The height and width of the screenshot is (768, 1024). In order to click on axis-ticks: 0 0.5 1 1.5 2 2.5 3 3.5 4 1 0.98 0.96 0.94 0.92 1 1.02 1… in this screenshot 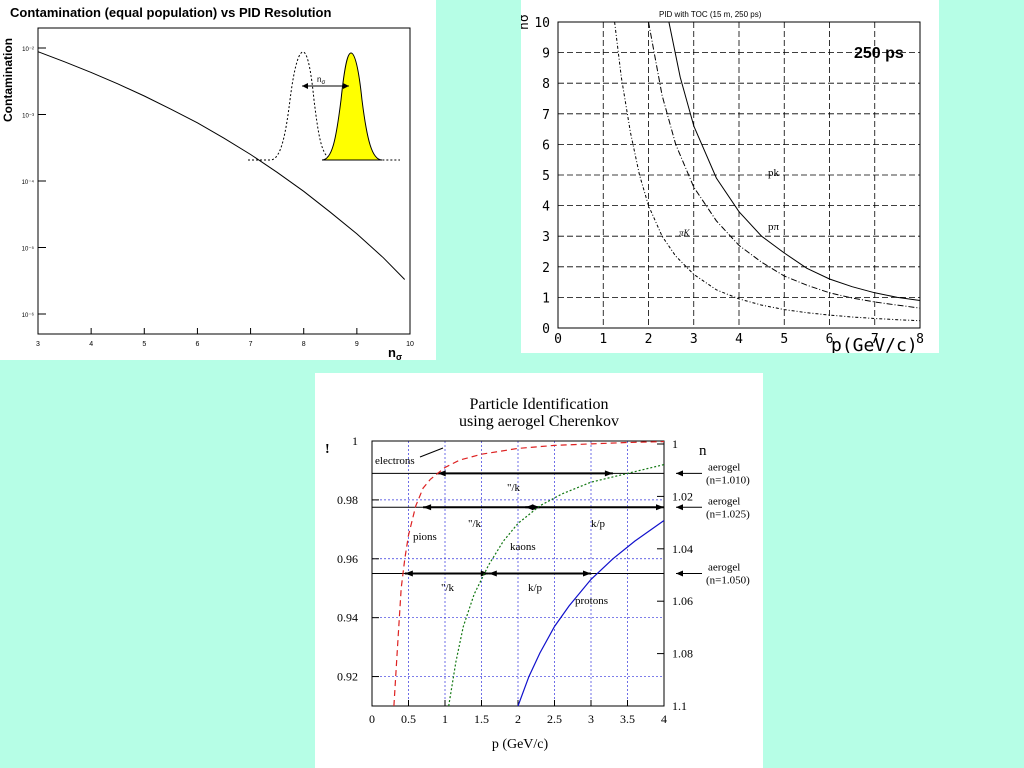, I will do `click(515, 580)`.